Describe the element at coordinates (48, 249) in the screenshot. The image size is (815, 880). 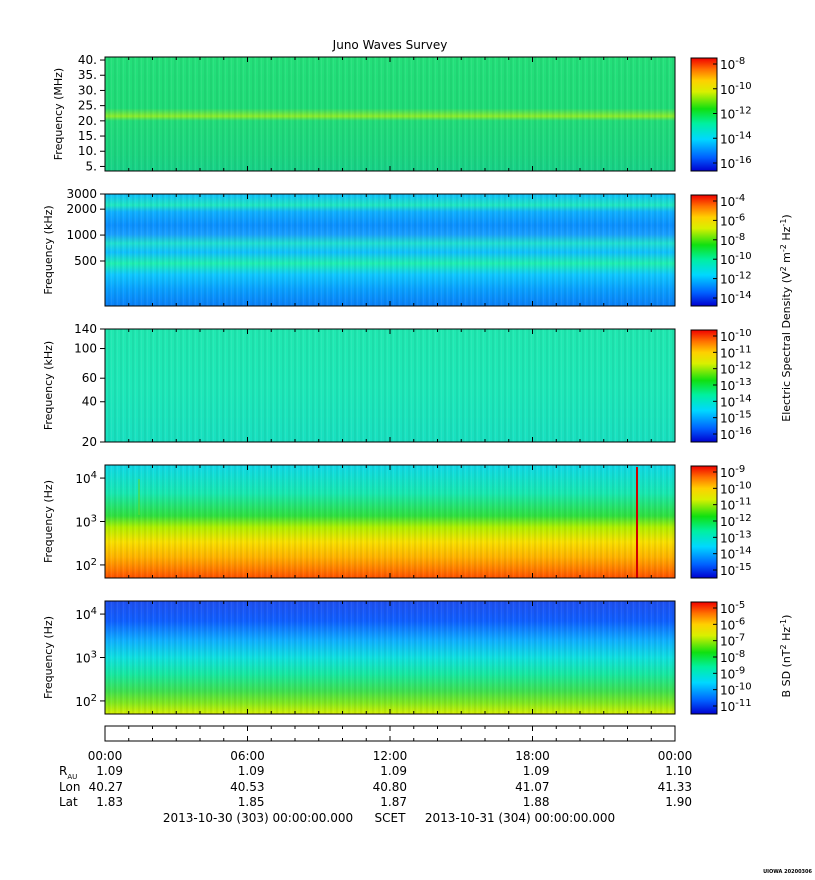
I see `y-axis-label: Frequency (kHz)` at that location.